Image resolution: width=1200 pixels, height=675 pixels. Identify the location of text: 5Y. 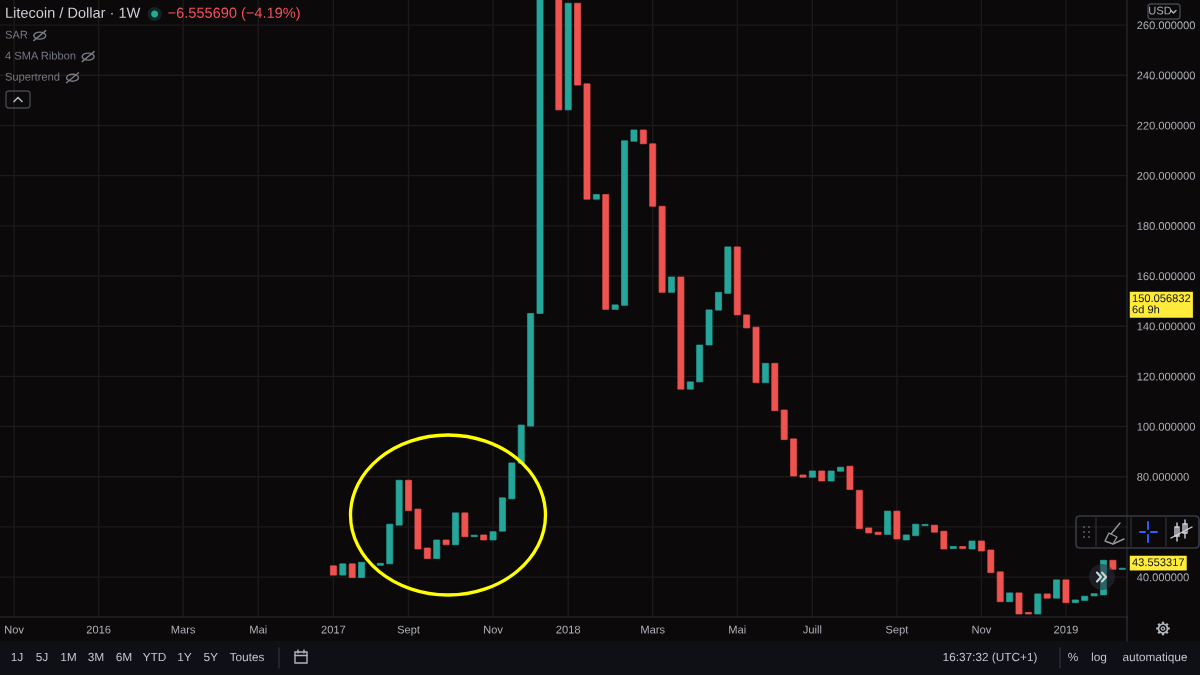
(211, 657).